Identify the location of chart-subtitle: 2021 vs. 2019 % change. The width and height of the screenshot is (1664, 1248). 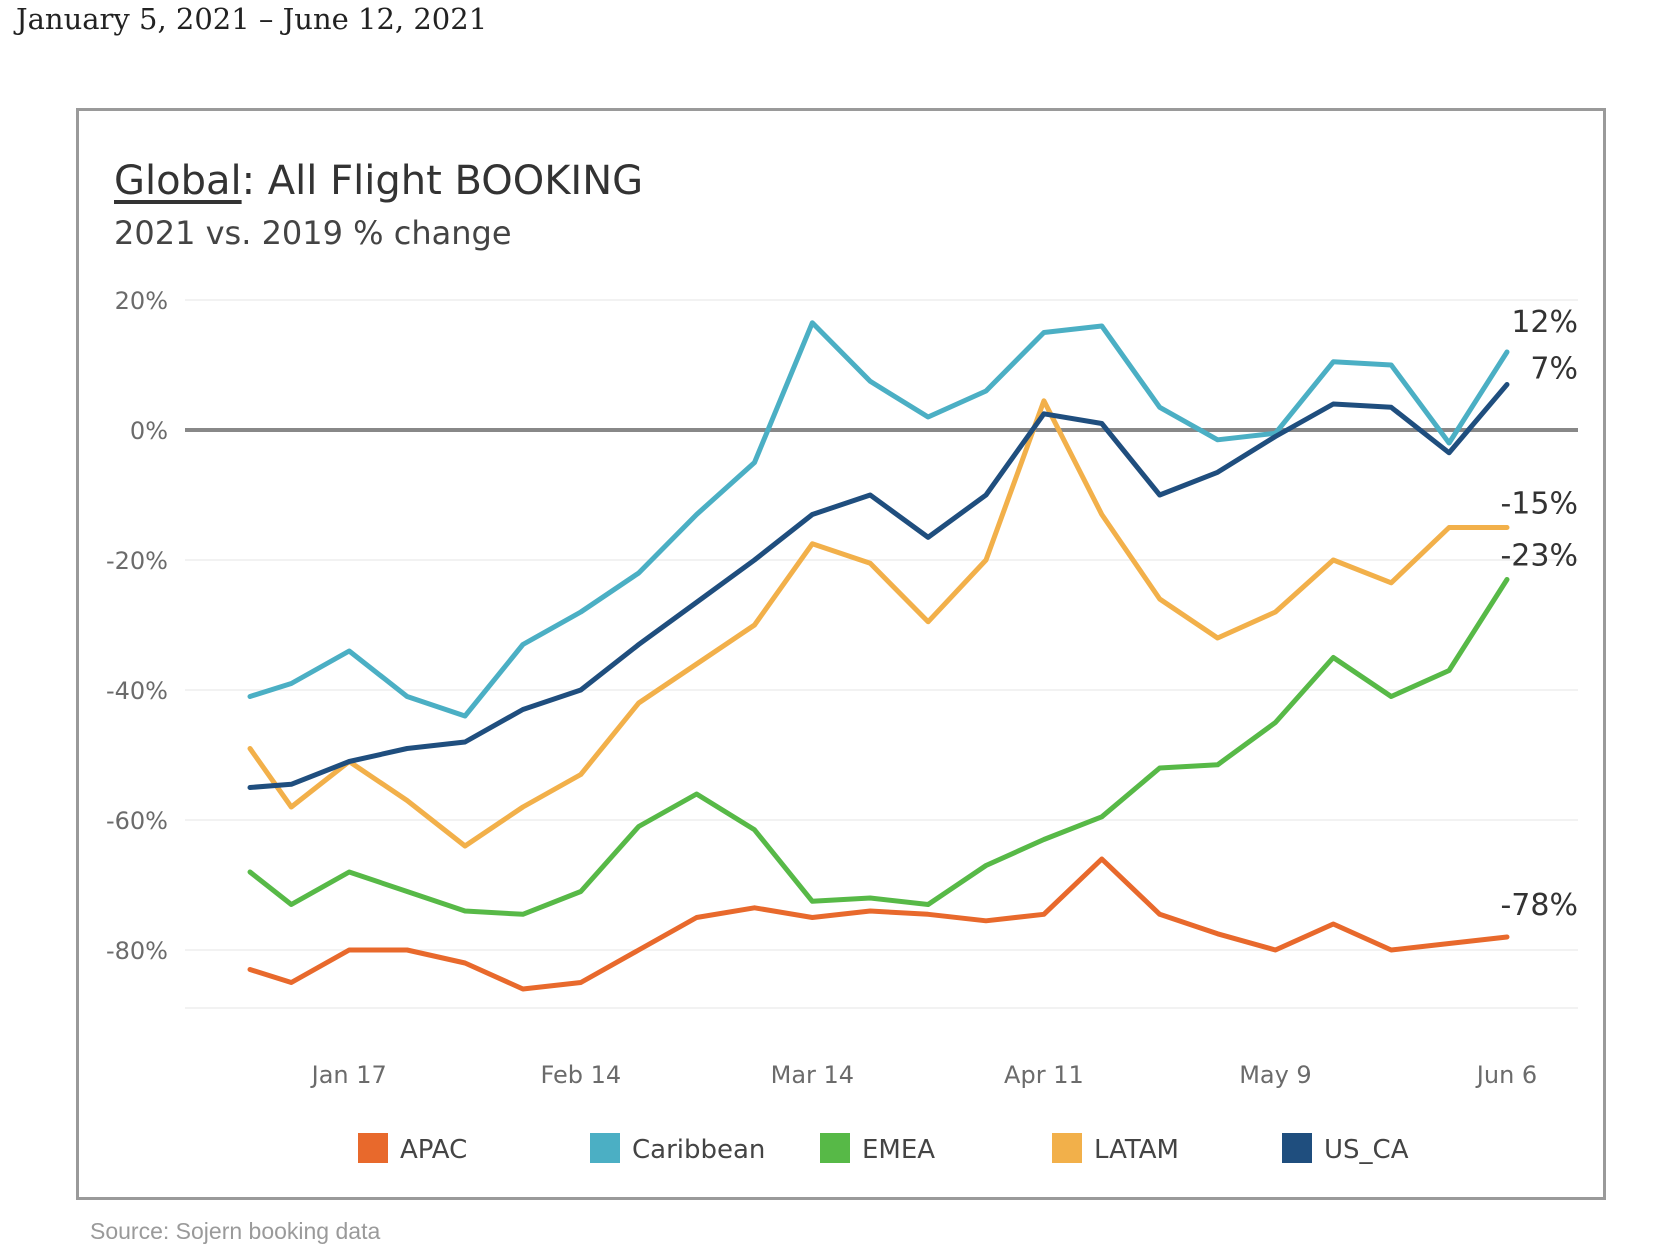
(313, 233).